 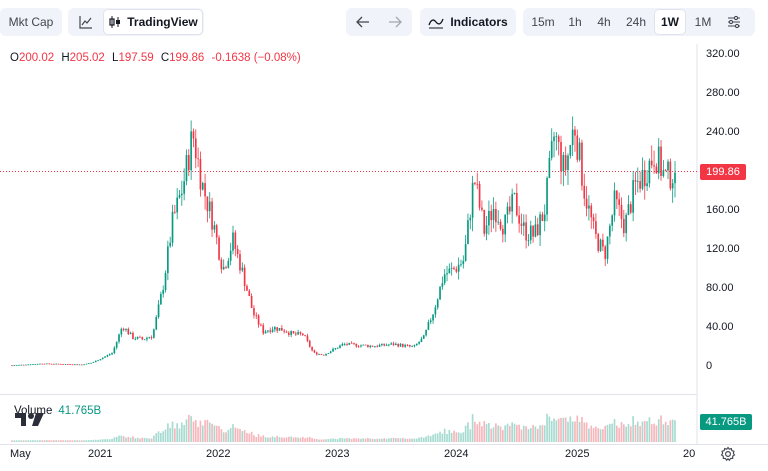 I want to click on candles-icon, so click(x=115, y=22).